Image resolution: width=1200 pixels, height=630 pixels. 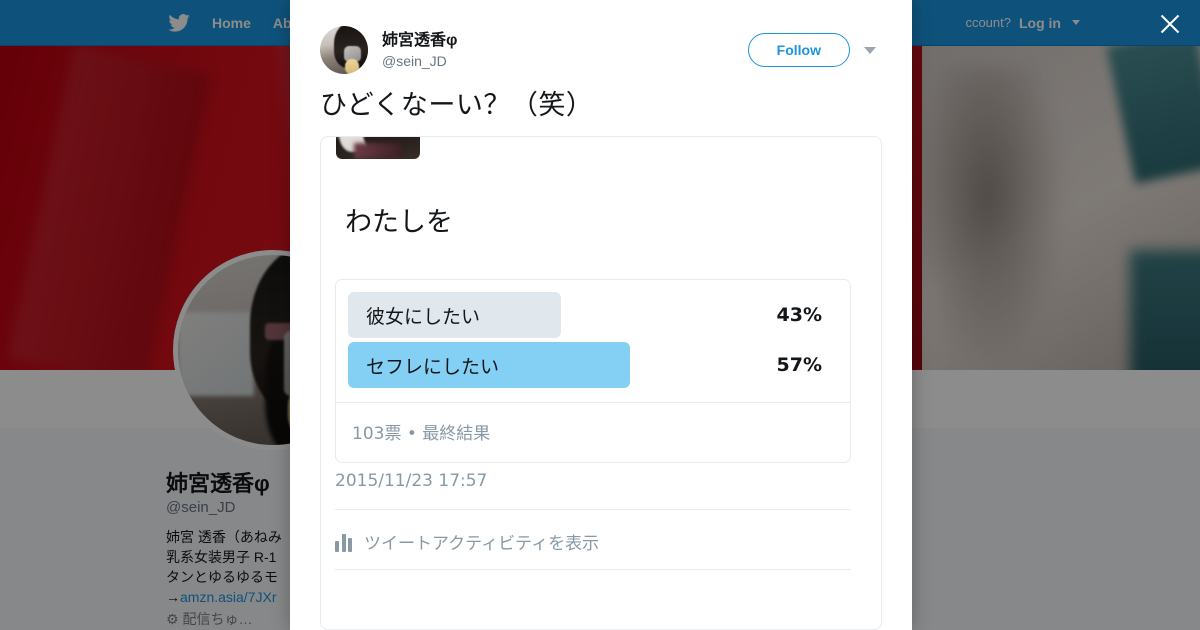 I want to click on poll-option-percent: 57%, so click(x=799, y=365).